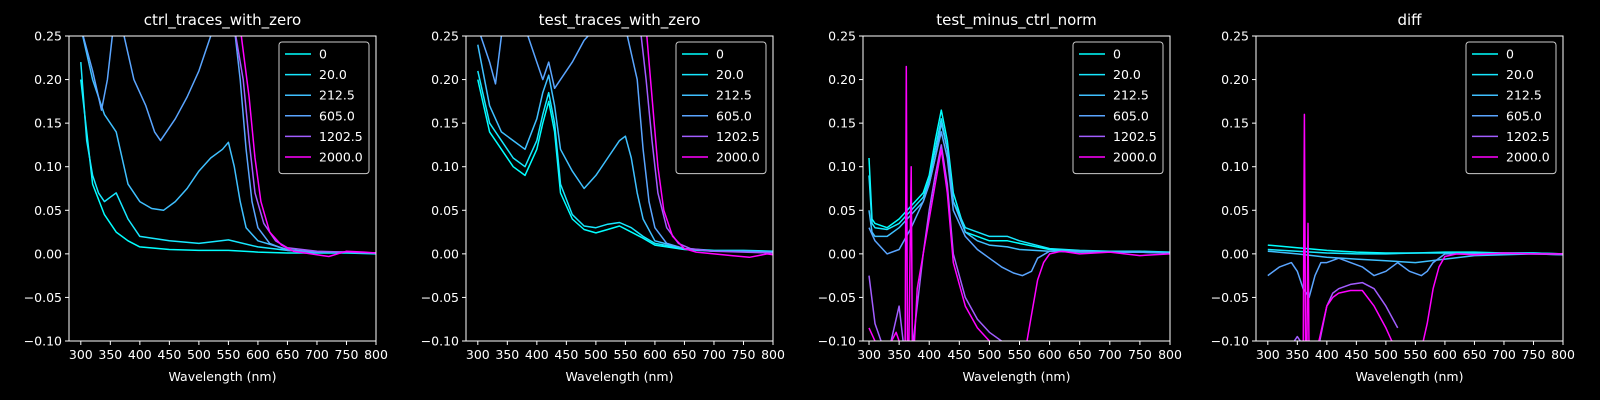 This screenshot has width=1600, height=400. What do you see at coordinates (1409, 20) in the screenshot?
I see `chart-title: diff` at bounding box center [1409, 20].